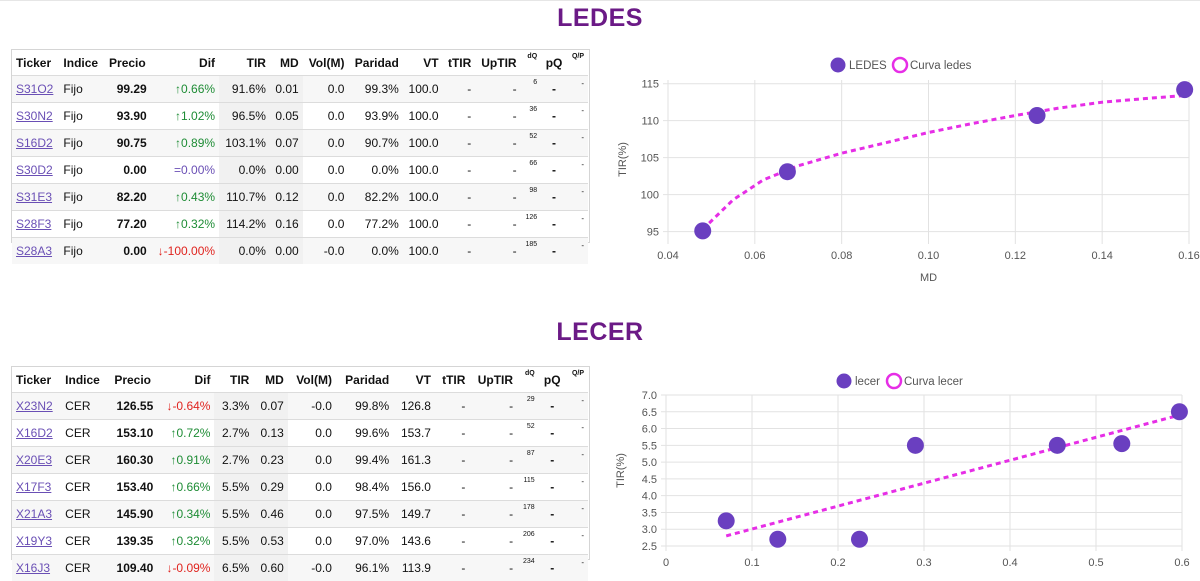 The width and height of the screenshot is (1200, 581). What do you see at coordinates (233, 541) in the screenshot?
I see `cell-tir: 5.5%` at bounding box center [233, 541].